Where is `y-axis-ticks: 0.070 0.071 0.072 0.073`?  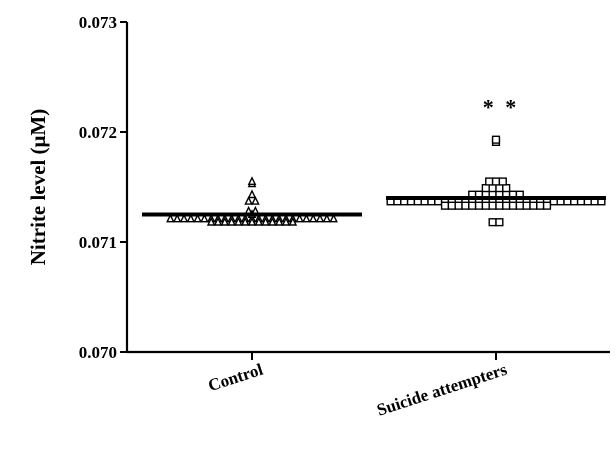 y-axis-ticks: 0.070 0.071 0.072 0.073 is located at coordinates (103, 187).